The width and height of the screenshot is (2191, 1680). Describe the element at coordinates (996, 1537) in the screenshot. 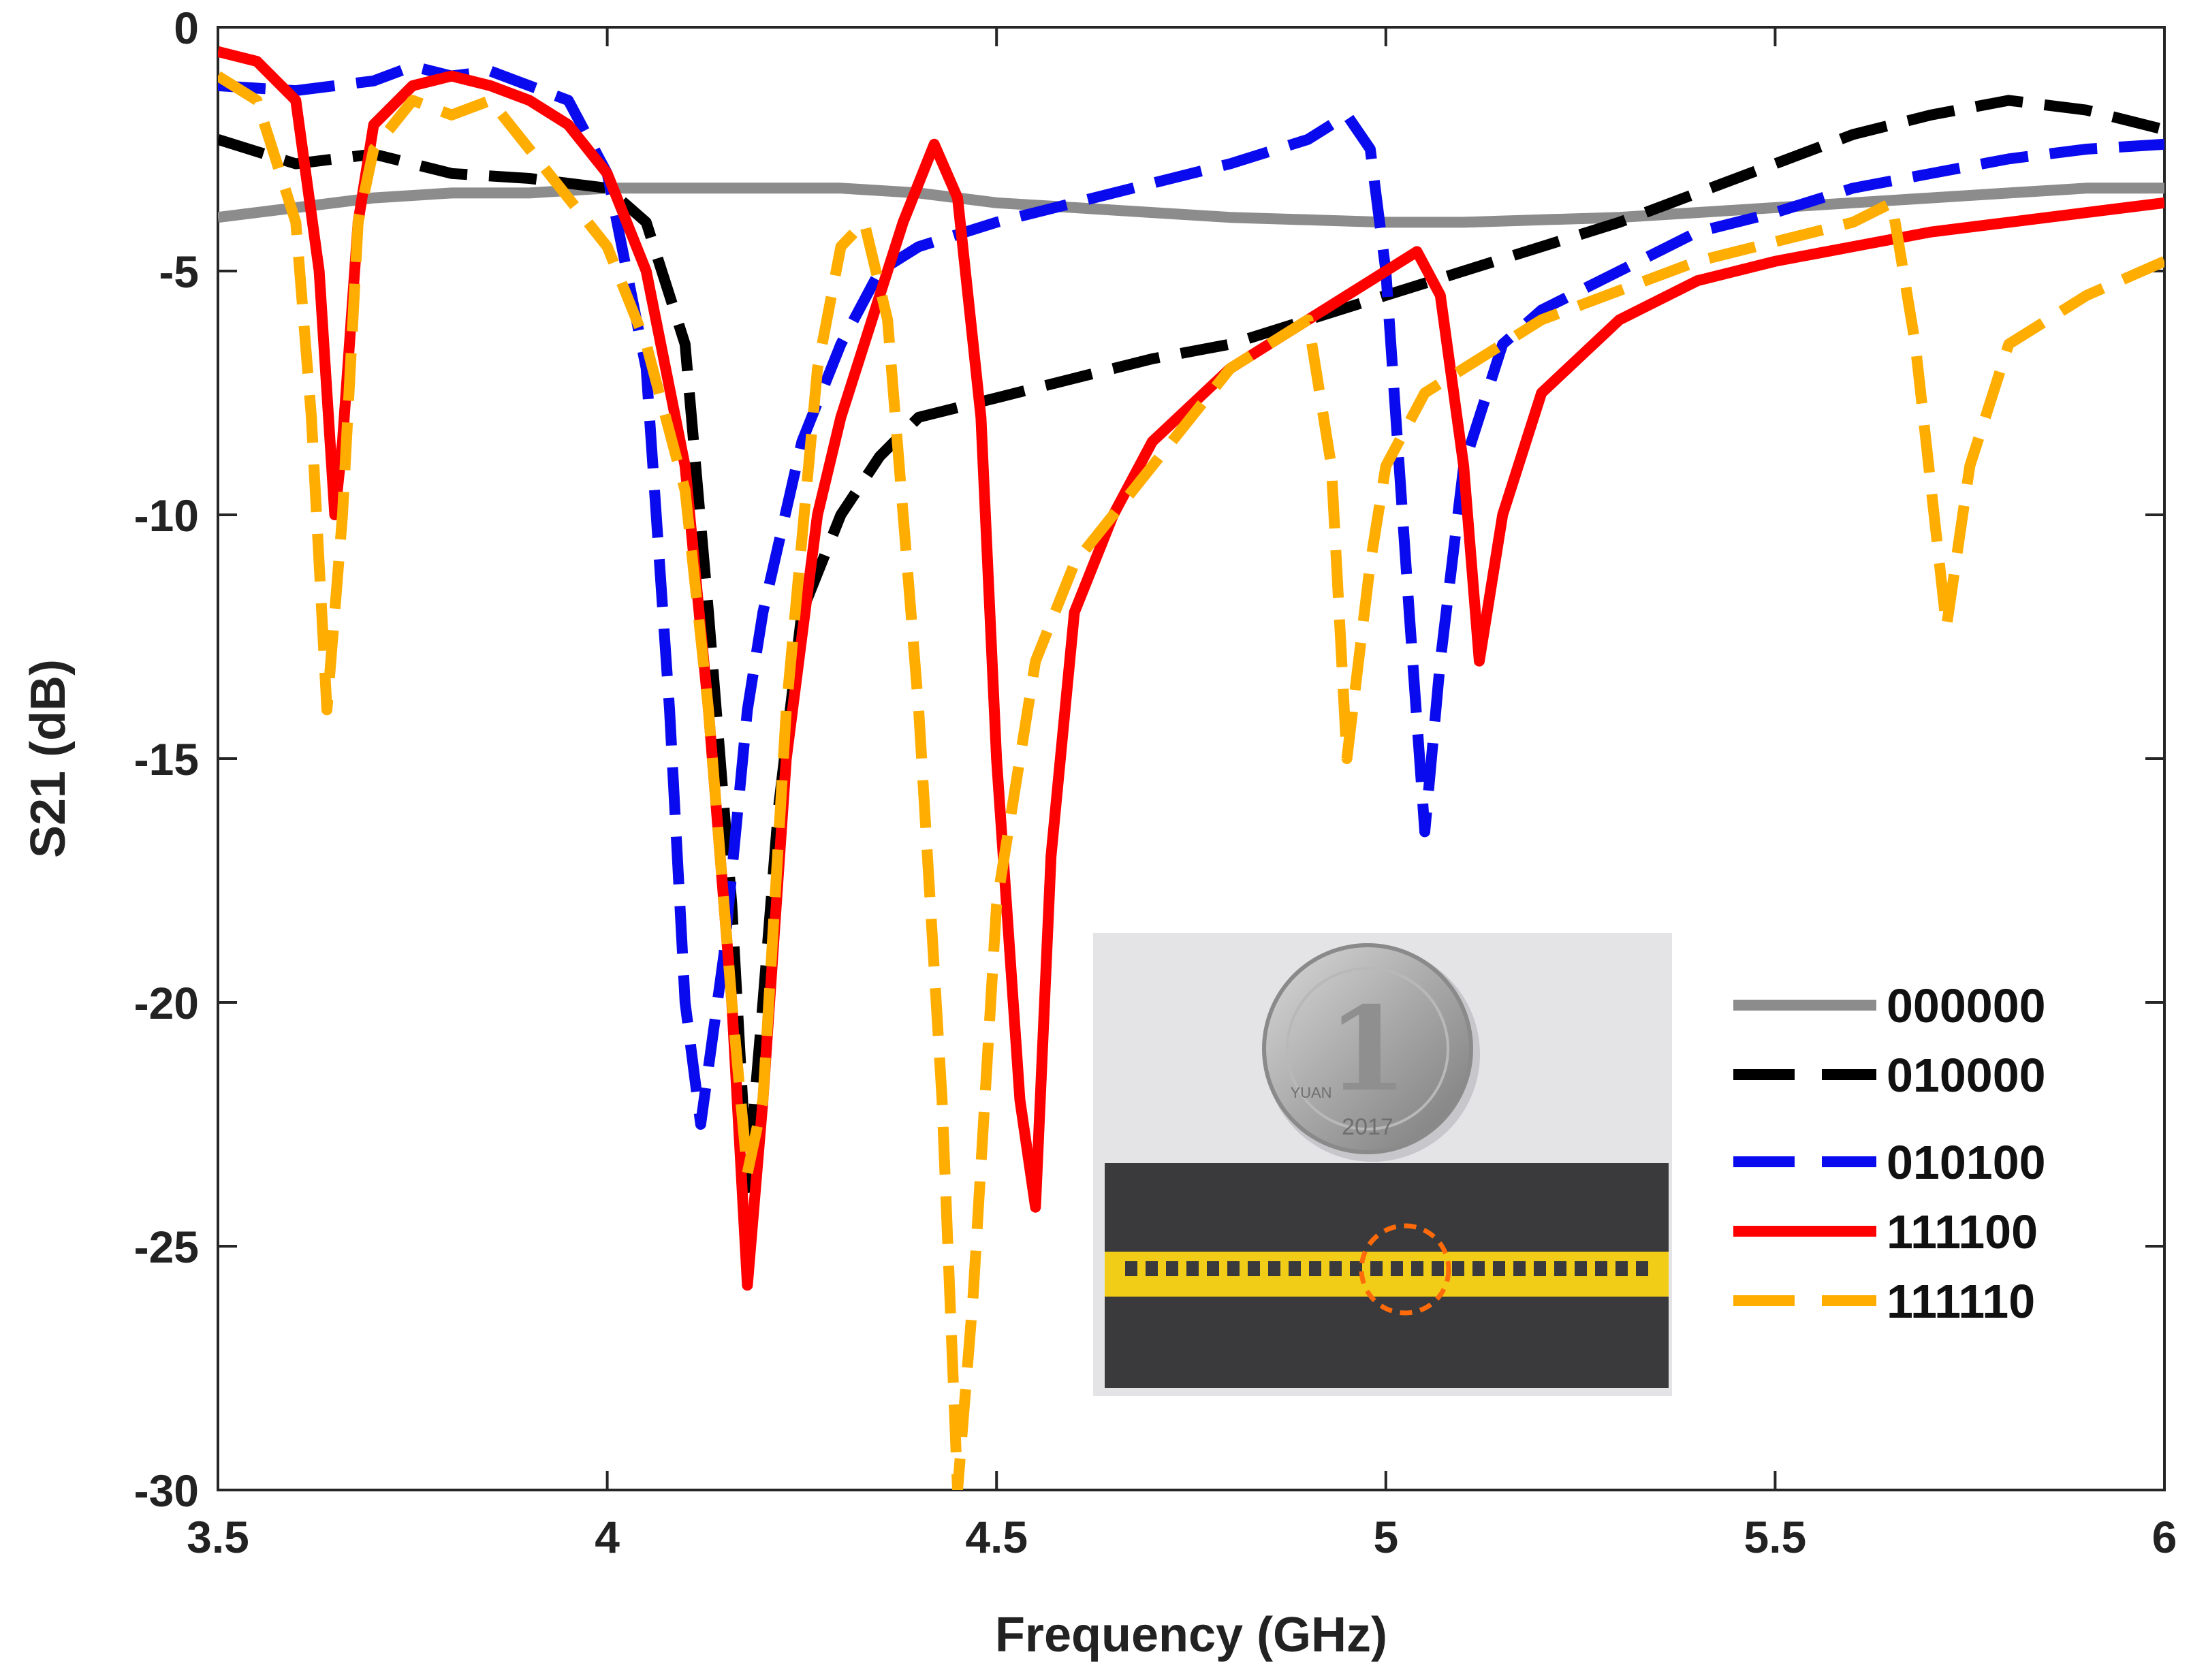

I see `x-tick-label: 4.5` at that location.